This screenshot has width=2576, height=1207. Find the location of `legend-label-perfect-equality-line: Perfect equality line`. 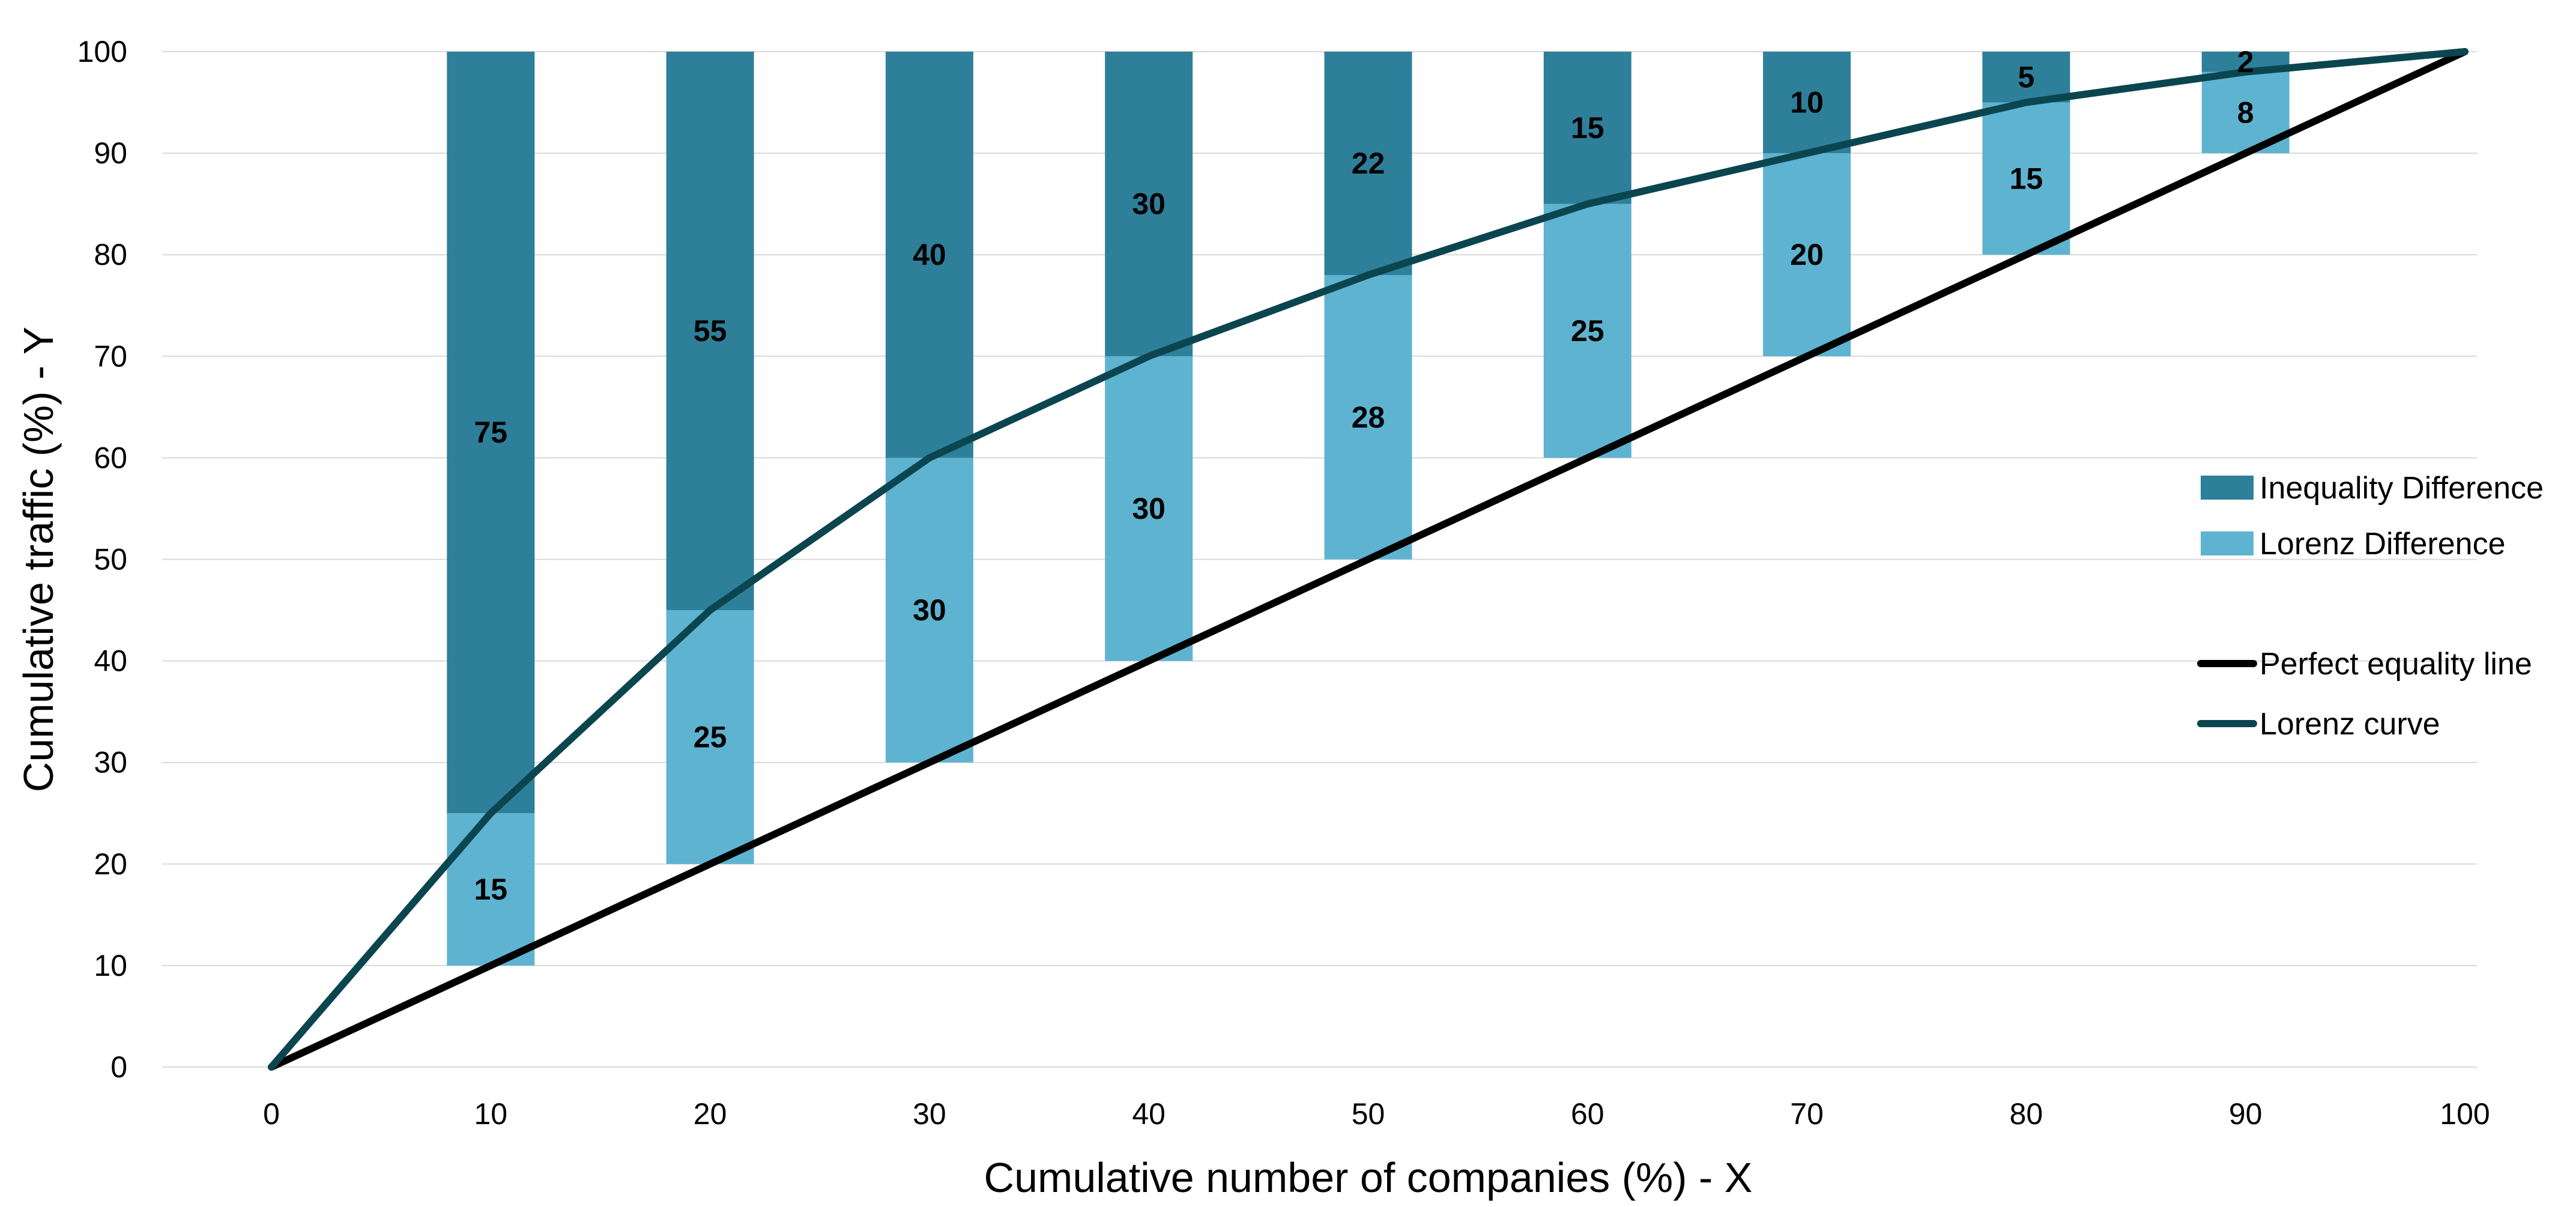

legend-label-perfect-equality-line: Perfect equality line is located at coordinates (2396, 664).